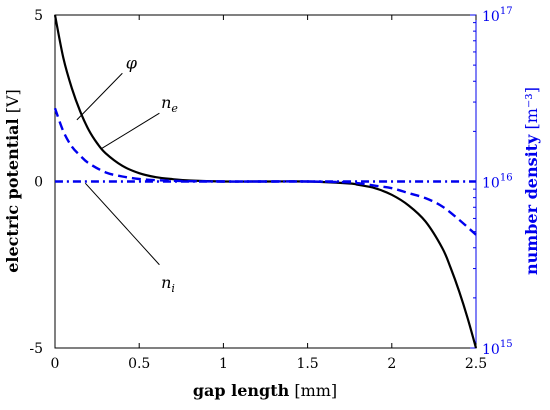 This screenshot has width=550, height=410. Describe the element at coordinates (497, 348) in the screenshot. I see `y-right-tick-label: 1015` at that location.